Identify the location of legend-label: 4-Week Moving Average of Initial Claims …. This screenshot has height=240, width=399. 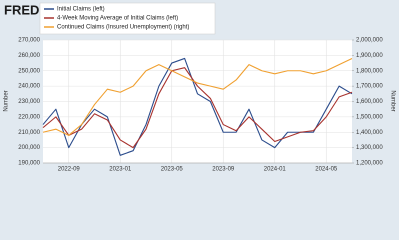
(117, 19).